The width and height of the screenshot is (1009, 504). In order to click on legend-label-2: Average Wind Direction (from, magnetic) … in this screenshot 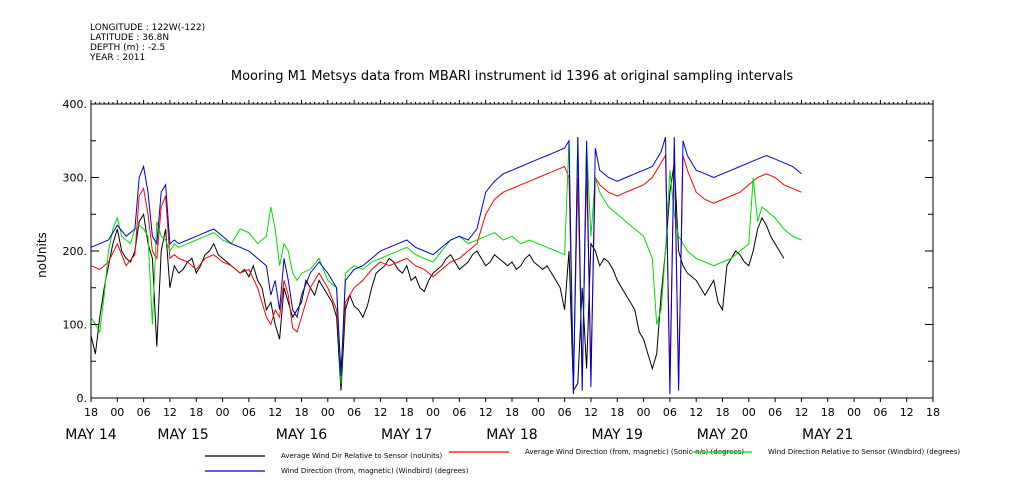, I will do `click(634, 452)`.